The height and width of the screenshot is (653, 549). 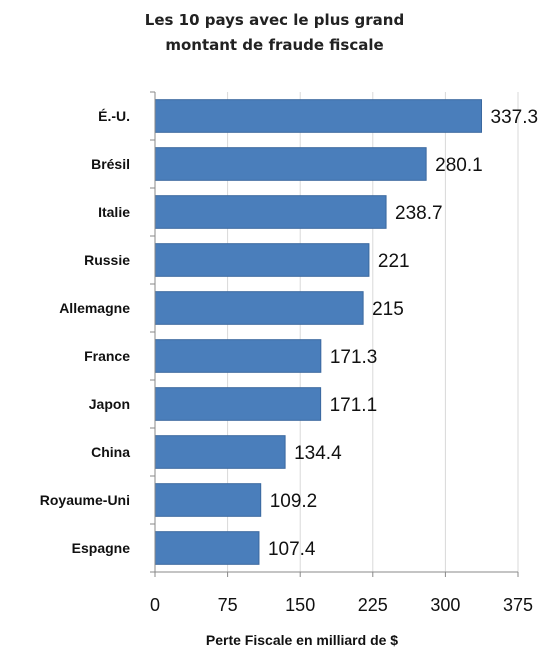 I want to click on data-label: 221, so click(x=394, y=261).